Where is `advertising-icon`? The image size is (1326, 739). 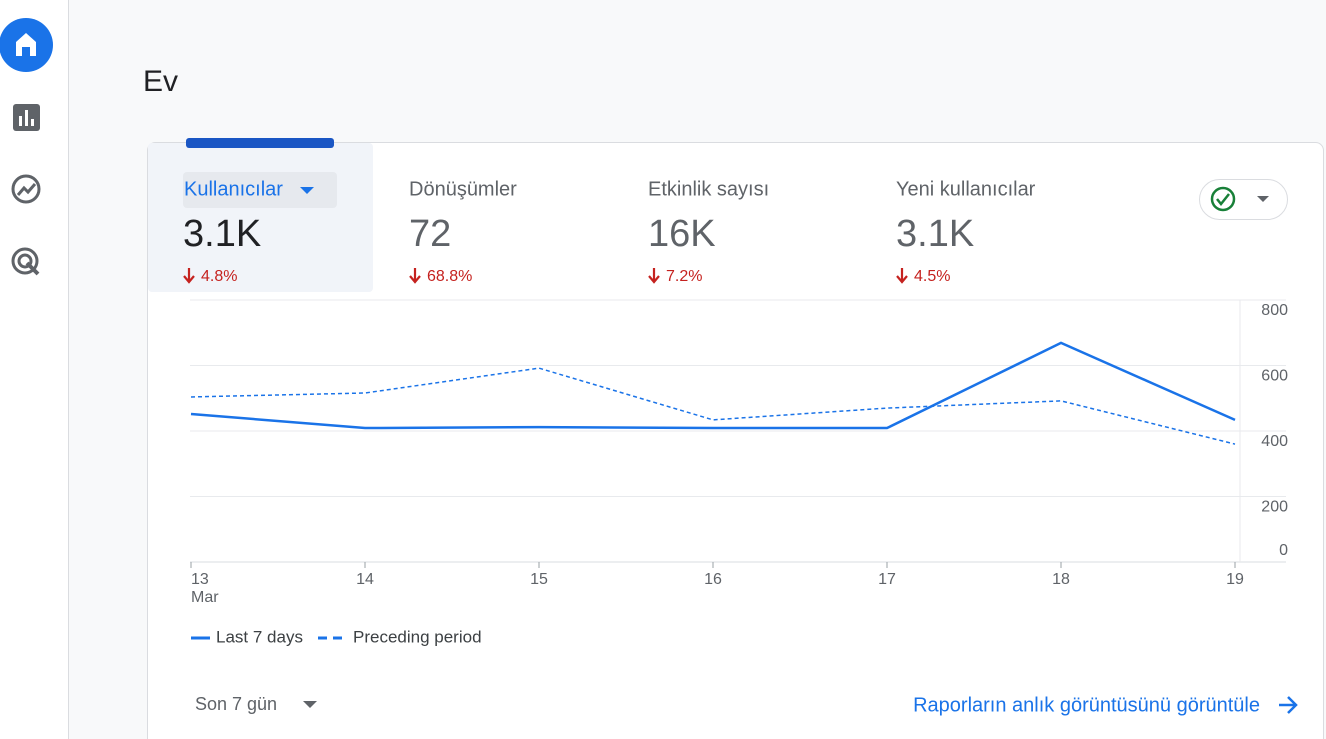 advertising-icon is located at coordinates (25, 261).